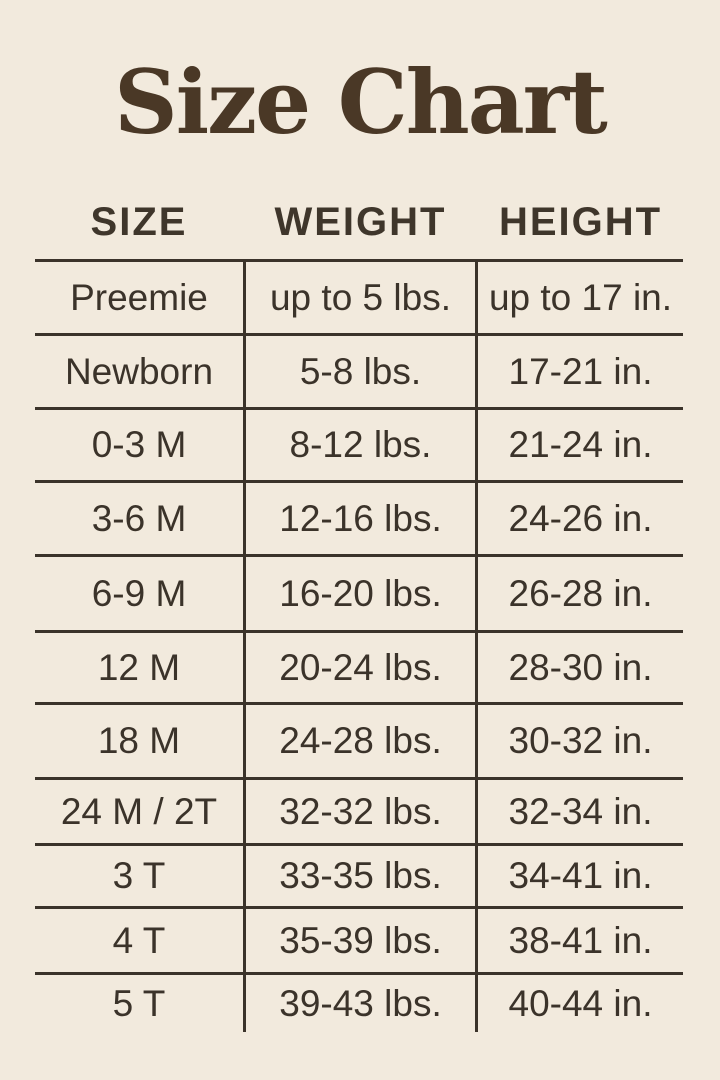 This screenshot has width=720, height=1080. I want to click on table-row: 4 T 35-39 lbs. 38-41 in., so click(359, 942).